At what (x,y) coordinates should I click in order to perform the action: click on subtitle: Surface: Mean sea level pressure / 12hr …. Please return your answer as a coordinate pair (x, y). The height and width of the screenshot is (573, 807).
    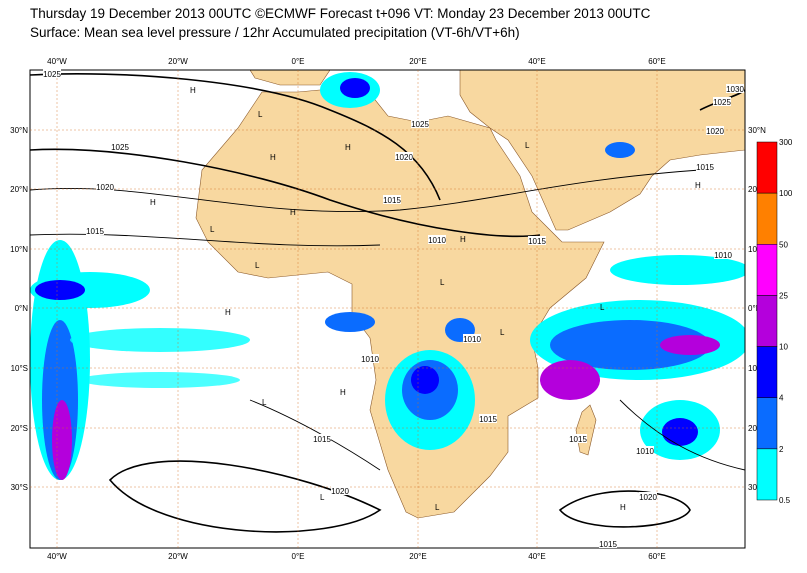
    Looking at the image, I should click on (275, 32).